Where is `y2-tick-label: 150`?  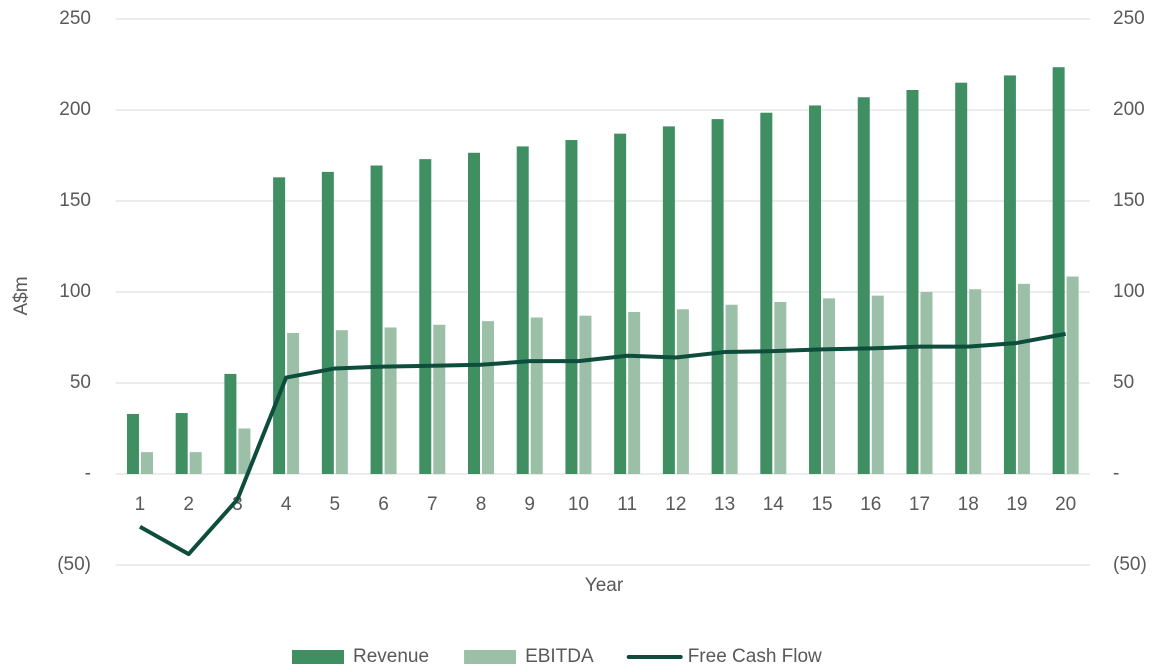
y2-tick-label: 150 is located at coordinates (1129, 200).